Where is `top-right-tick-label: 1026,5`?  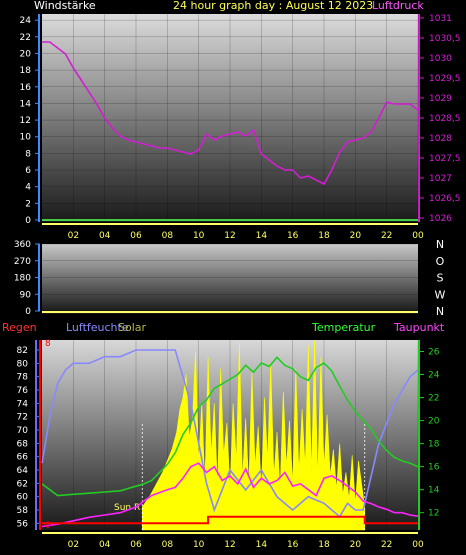
top-right-tick-label: 1026,5 is located at coordinates (445, 199).